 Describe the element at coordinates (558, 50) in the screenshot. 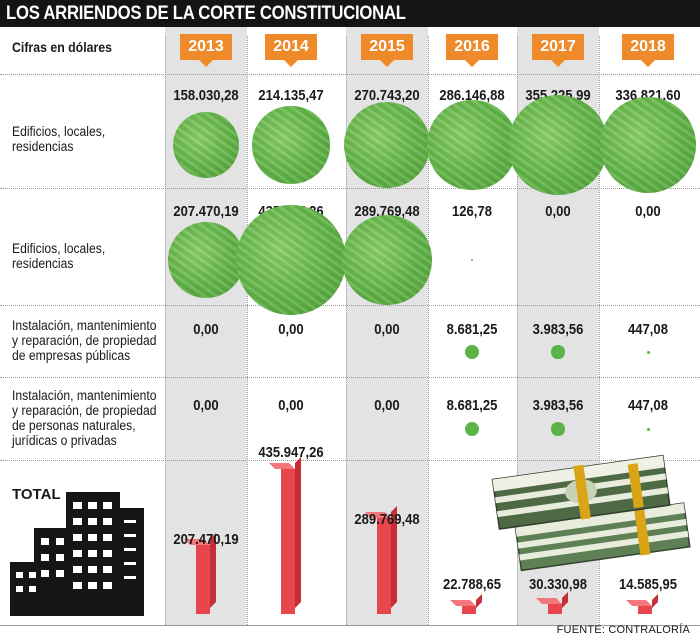

I see `year-label-2017: 2017` at that location.